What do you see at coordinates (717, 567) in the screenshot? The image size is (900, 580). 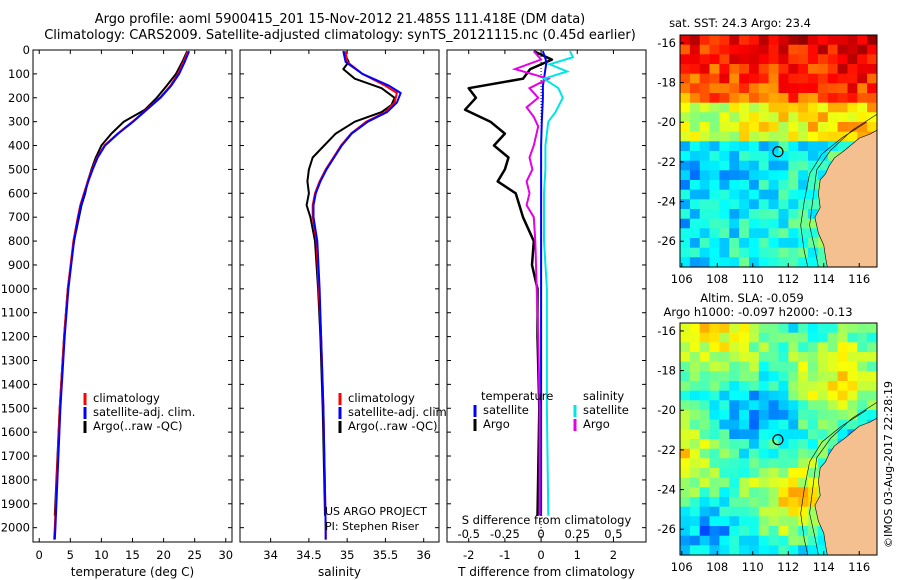 I see `sla_map-xtick-label: 108` at bounding box center [717, 567].